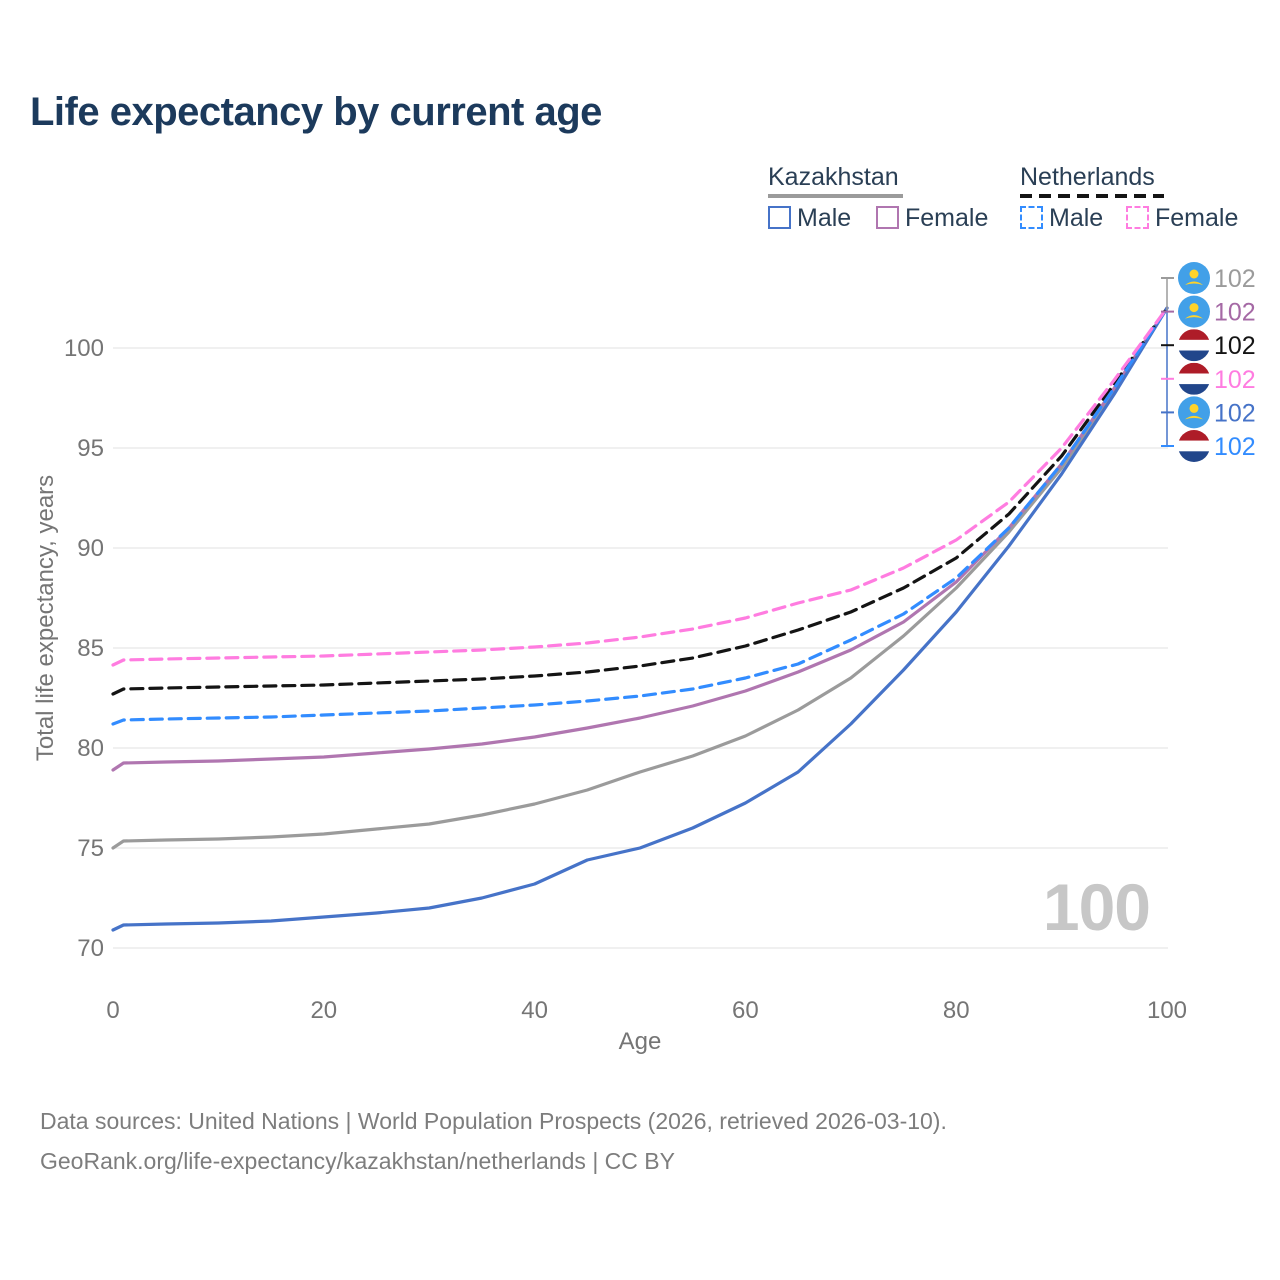  Describe the element at coordinates (887, 217) in the screenshot. I see `legend-swatch-kazakhstan-female` at that location.